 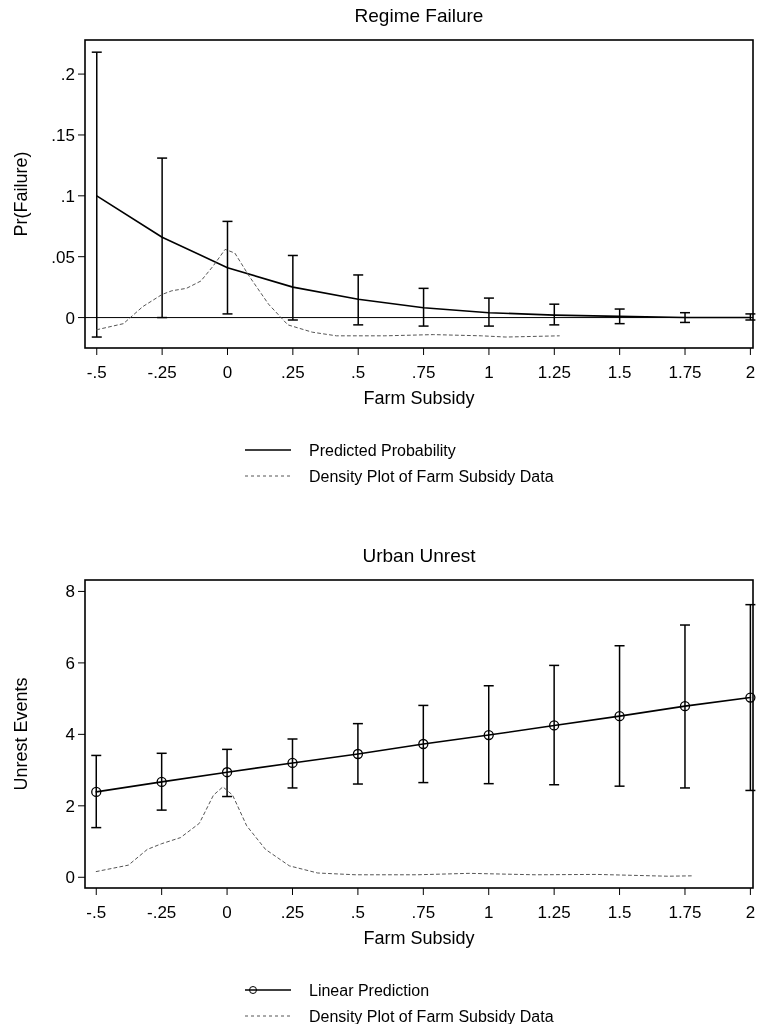 I want to click on y-tick-label: .2, so click(x=67, y=75).